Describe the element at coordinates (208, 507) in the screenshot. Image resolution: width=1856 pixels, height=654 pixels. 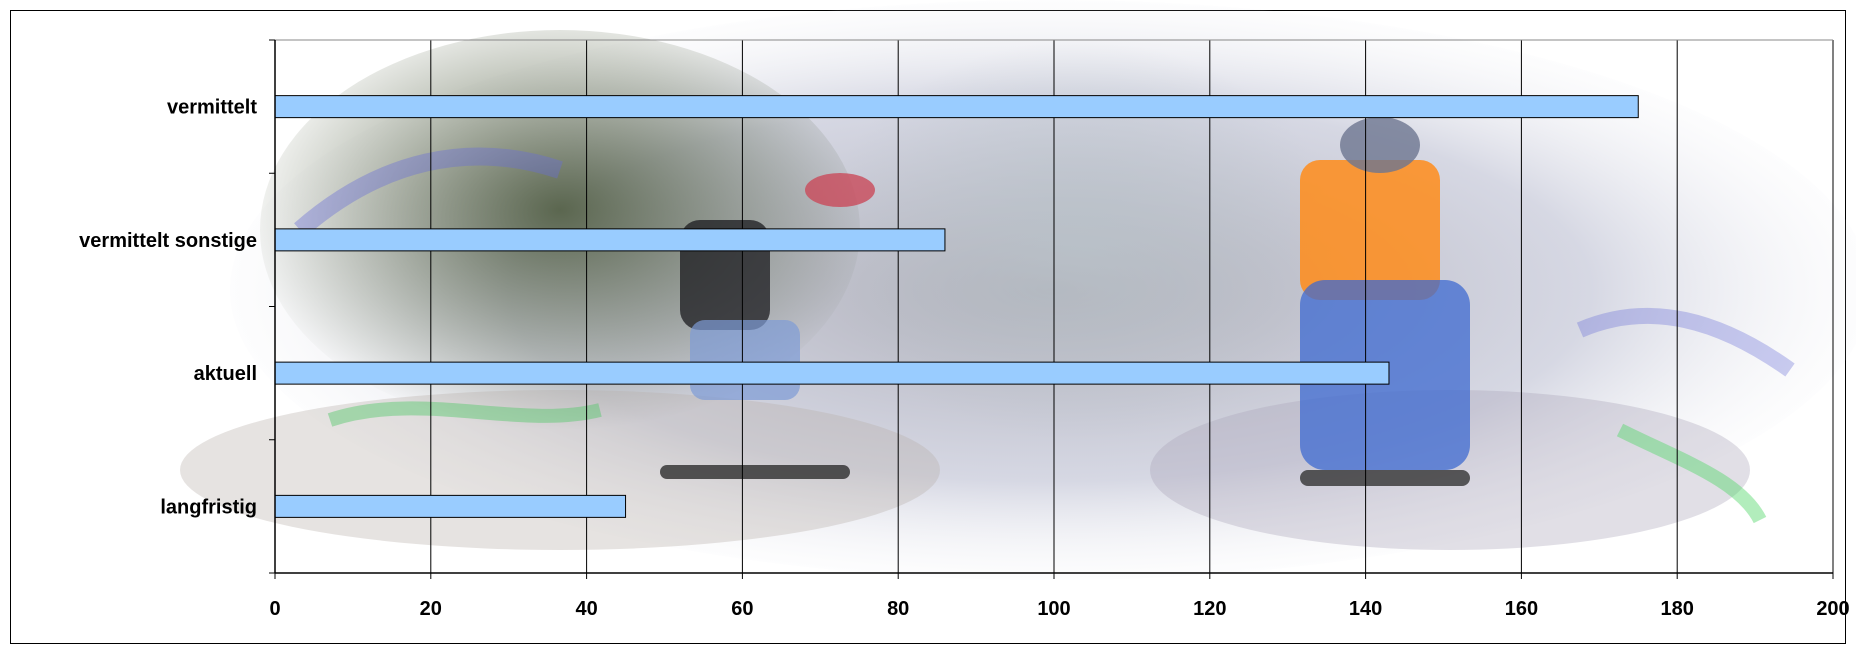
I see `category-label: langfristig` at that location.